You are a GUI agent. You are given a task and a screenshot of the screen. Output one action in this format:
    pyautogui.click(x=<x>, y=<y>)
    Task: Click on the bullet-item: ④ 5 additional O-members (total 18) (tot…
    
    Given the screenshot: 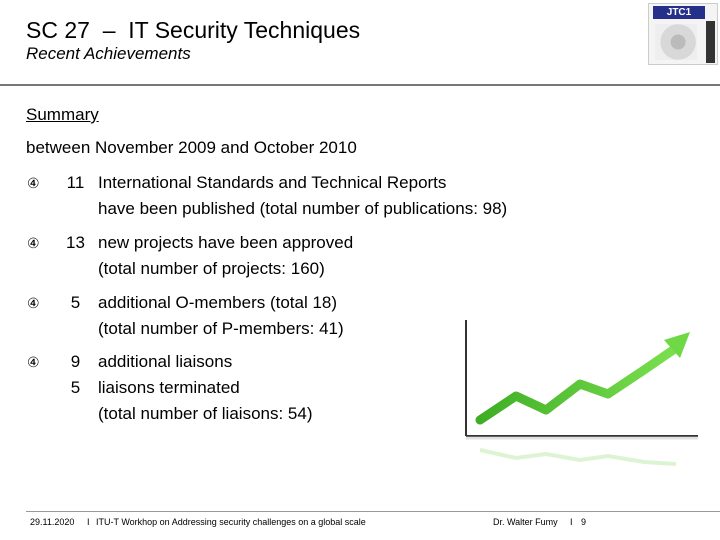 What is the action you would take?
    pyautogui.click(x=185, y=316)
    